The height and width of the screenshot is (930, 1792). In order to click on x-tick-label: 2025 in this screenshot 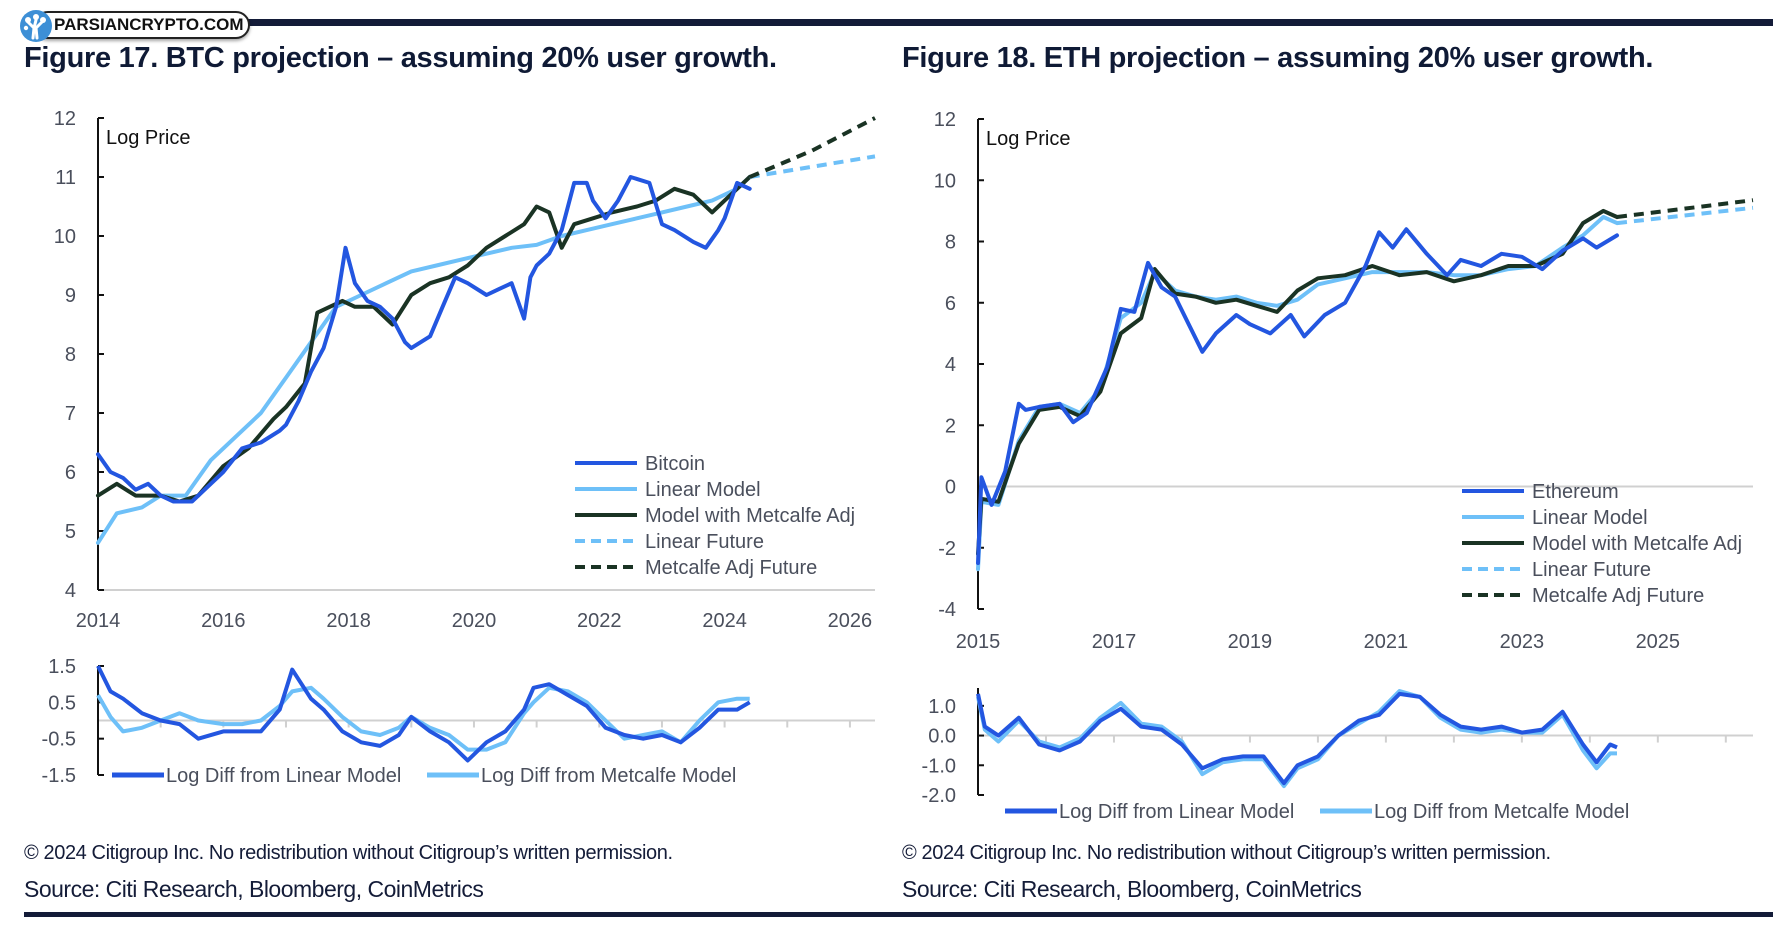, I will do `click(1658, 642)`.